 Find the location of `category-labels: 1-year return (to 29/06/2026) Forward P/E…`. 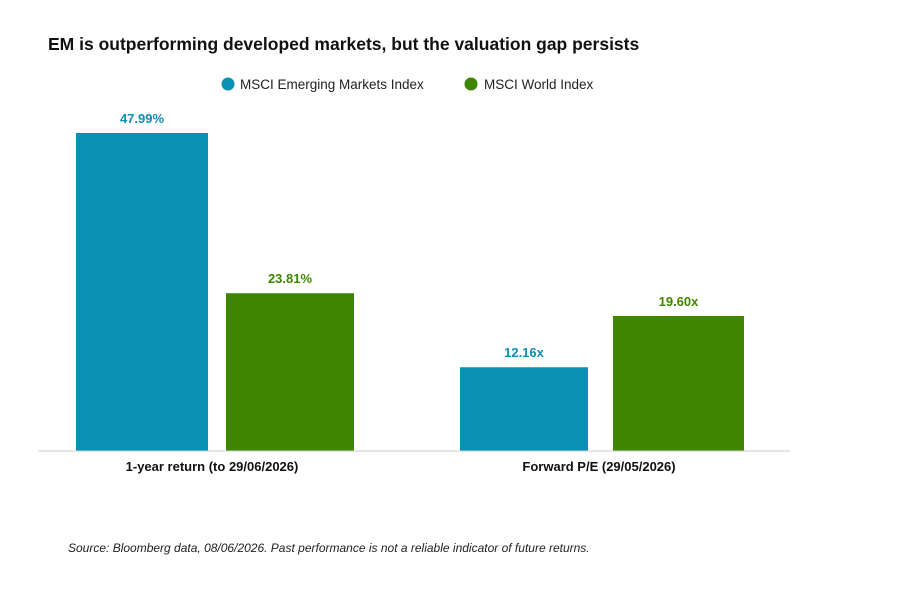

category-labels: 1-year return (to 29/06/2026) Forward P/E… is located at coordinates (401, 466).